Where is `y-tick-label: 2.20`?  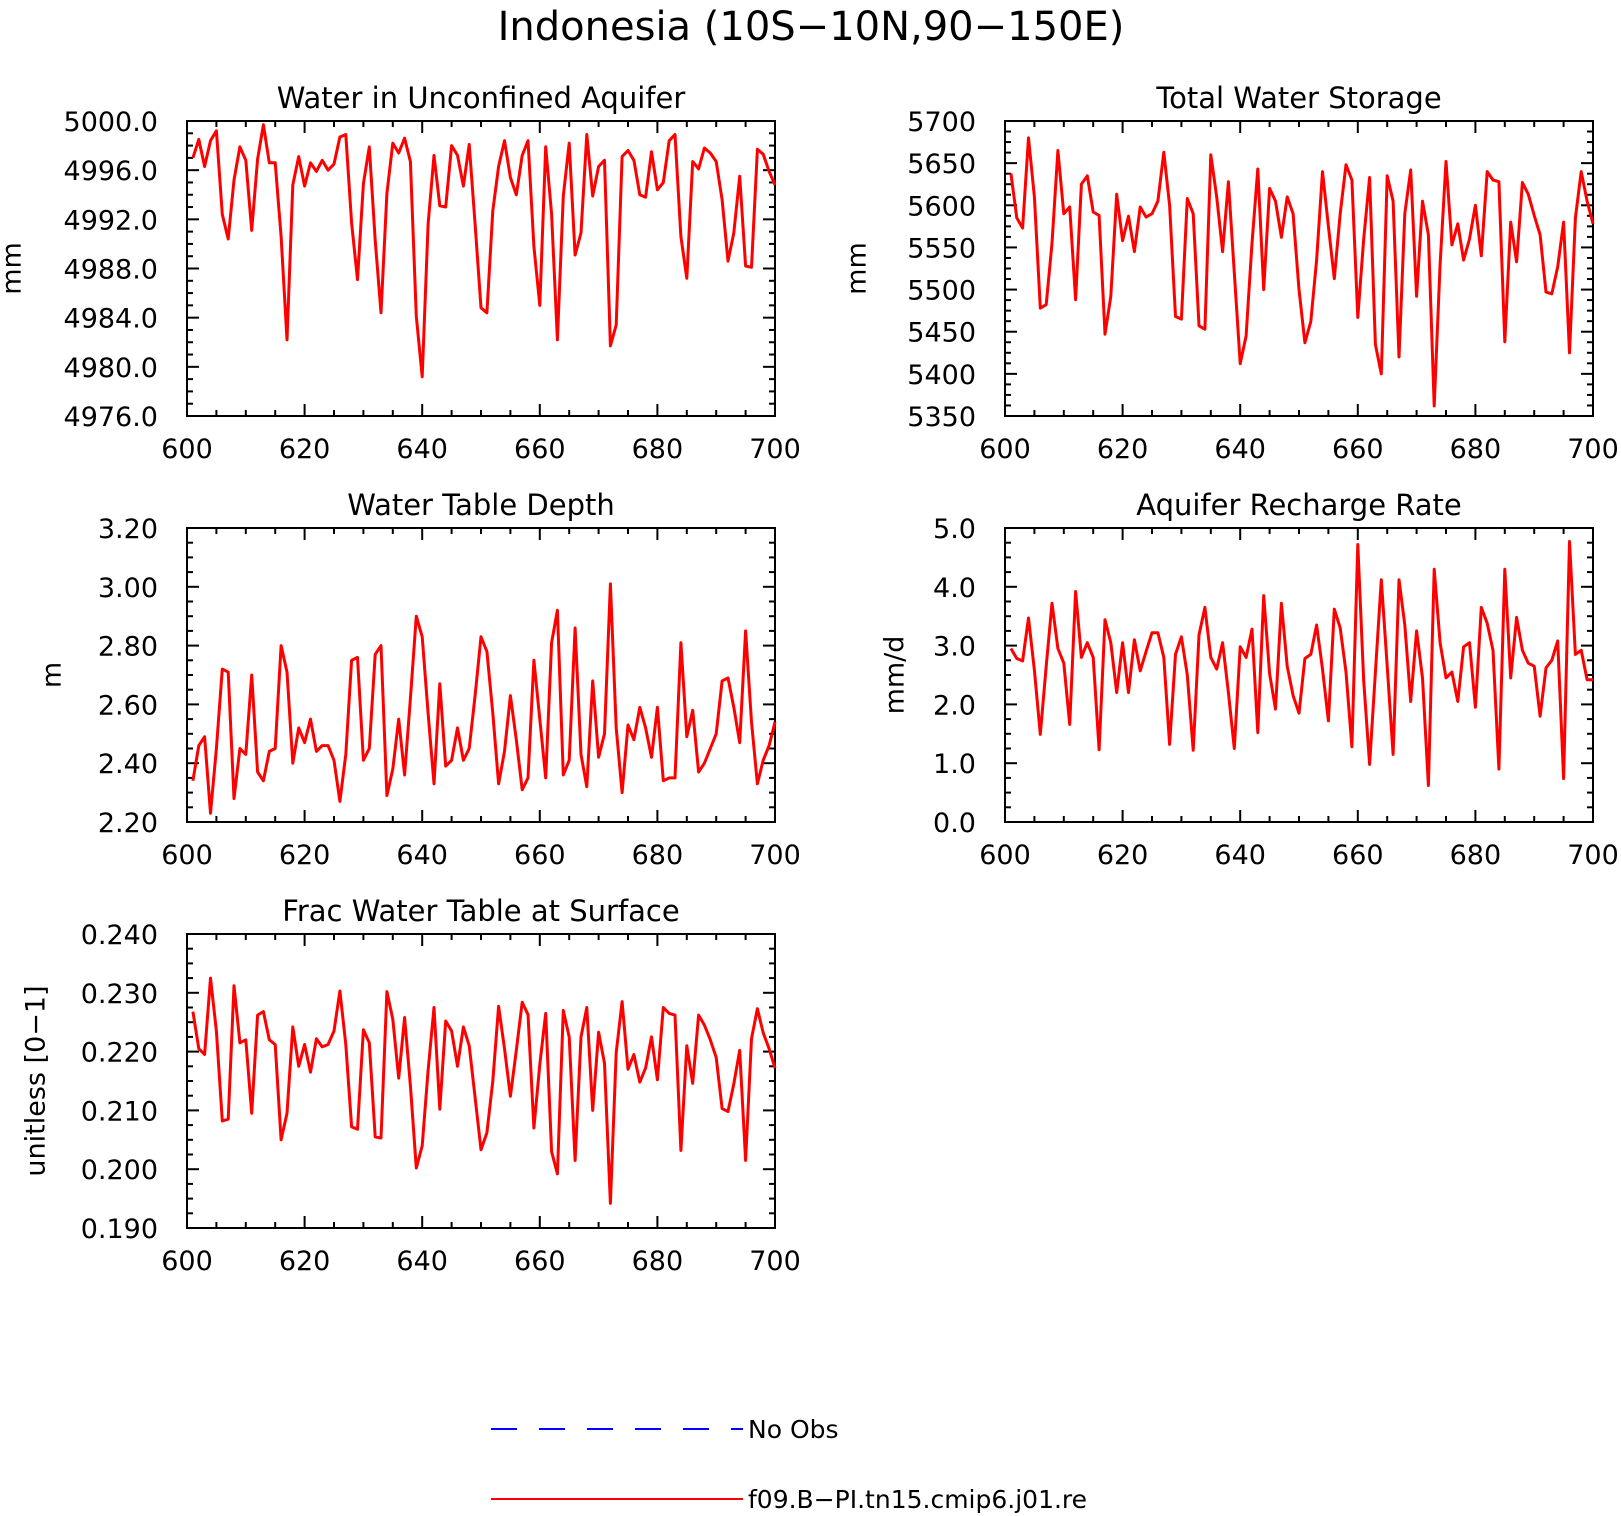 y-tick-label: 2.20 is located at coordinates (128, 823).